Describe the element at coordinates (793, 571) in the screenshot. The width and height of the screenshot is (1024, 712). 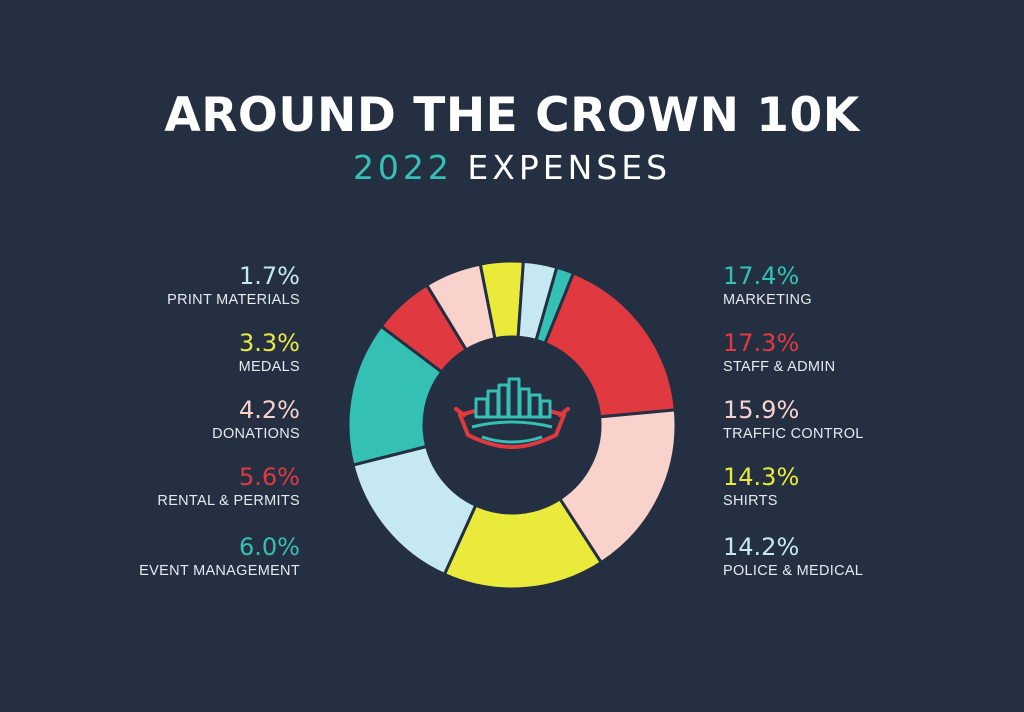
I see `legend-label: POLICE & MEDICAL` at that location.